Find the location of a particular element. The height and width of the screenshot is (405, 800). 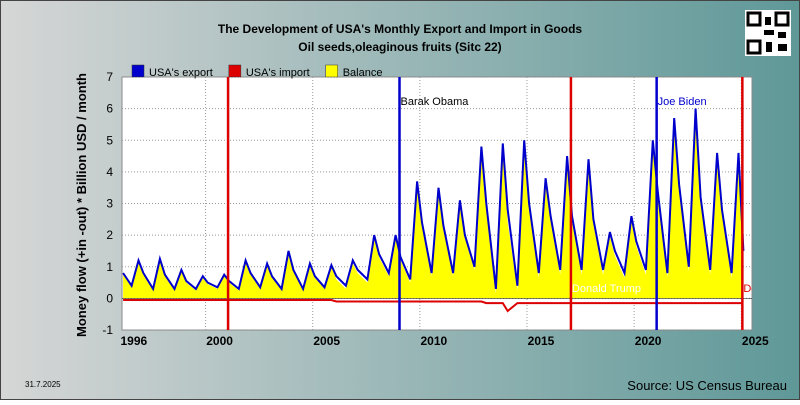

x-tick-label: 2000 is located at coordinates (219, 341).